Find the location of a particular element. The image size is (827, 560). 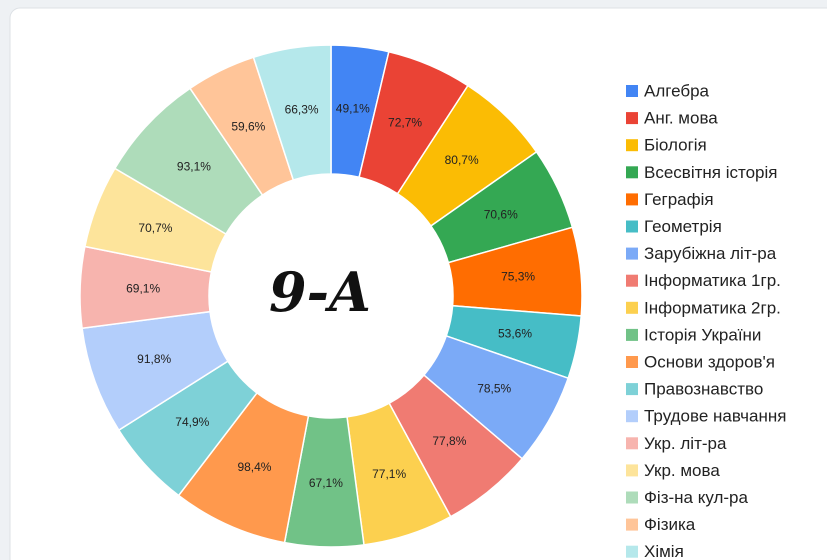

legend-label: Хімія is located at coordinates (664, 551).